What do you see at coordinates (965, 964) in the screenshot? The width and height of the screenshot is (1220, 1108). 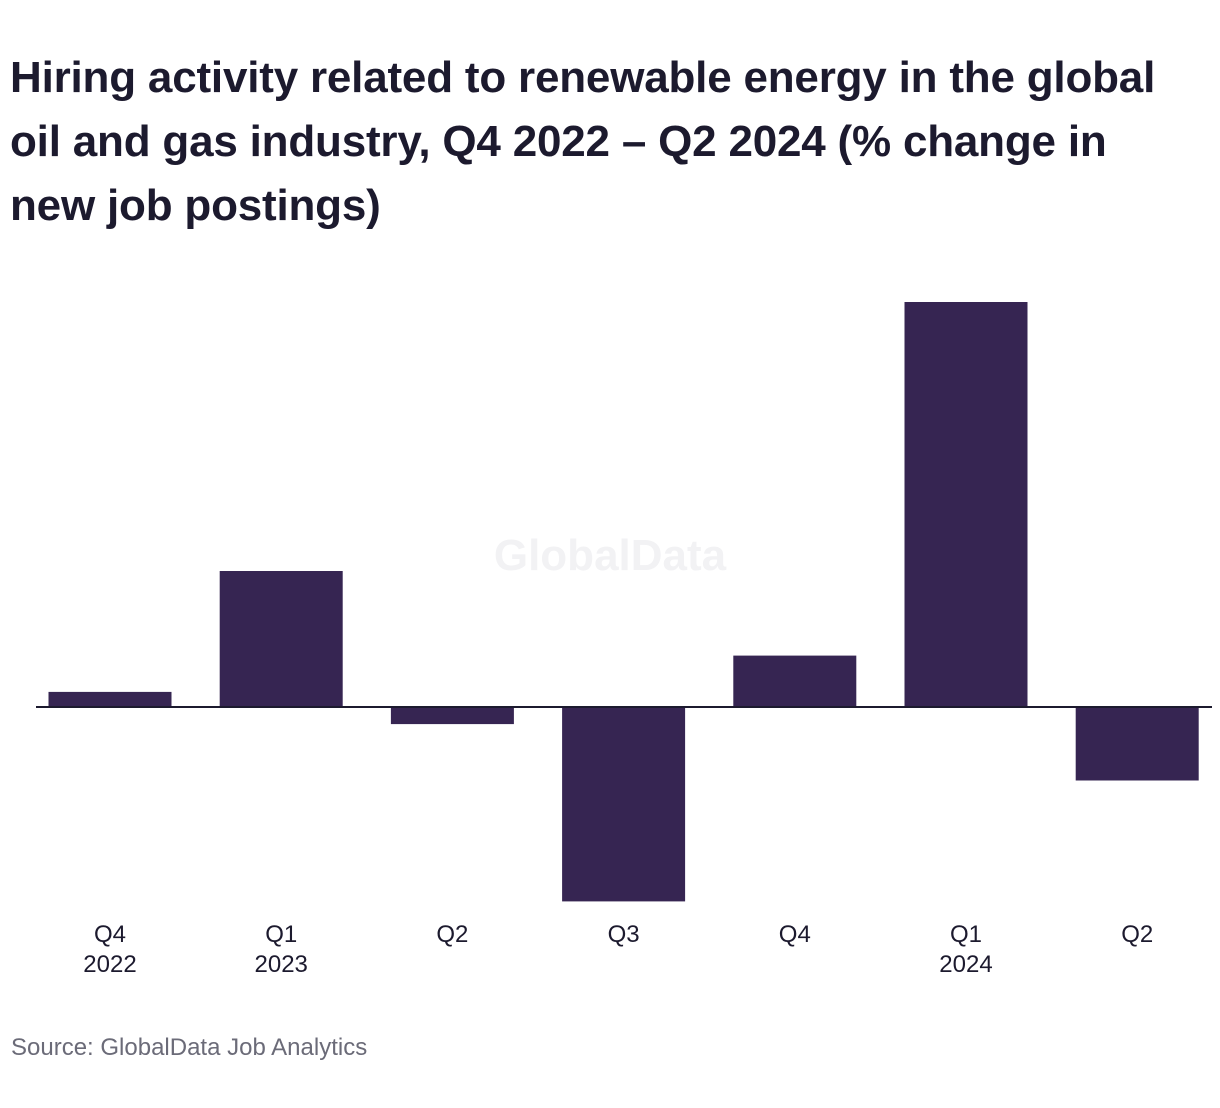 I see `tick-label-year-5: 2024` at bounding box center [965, 964].